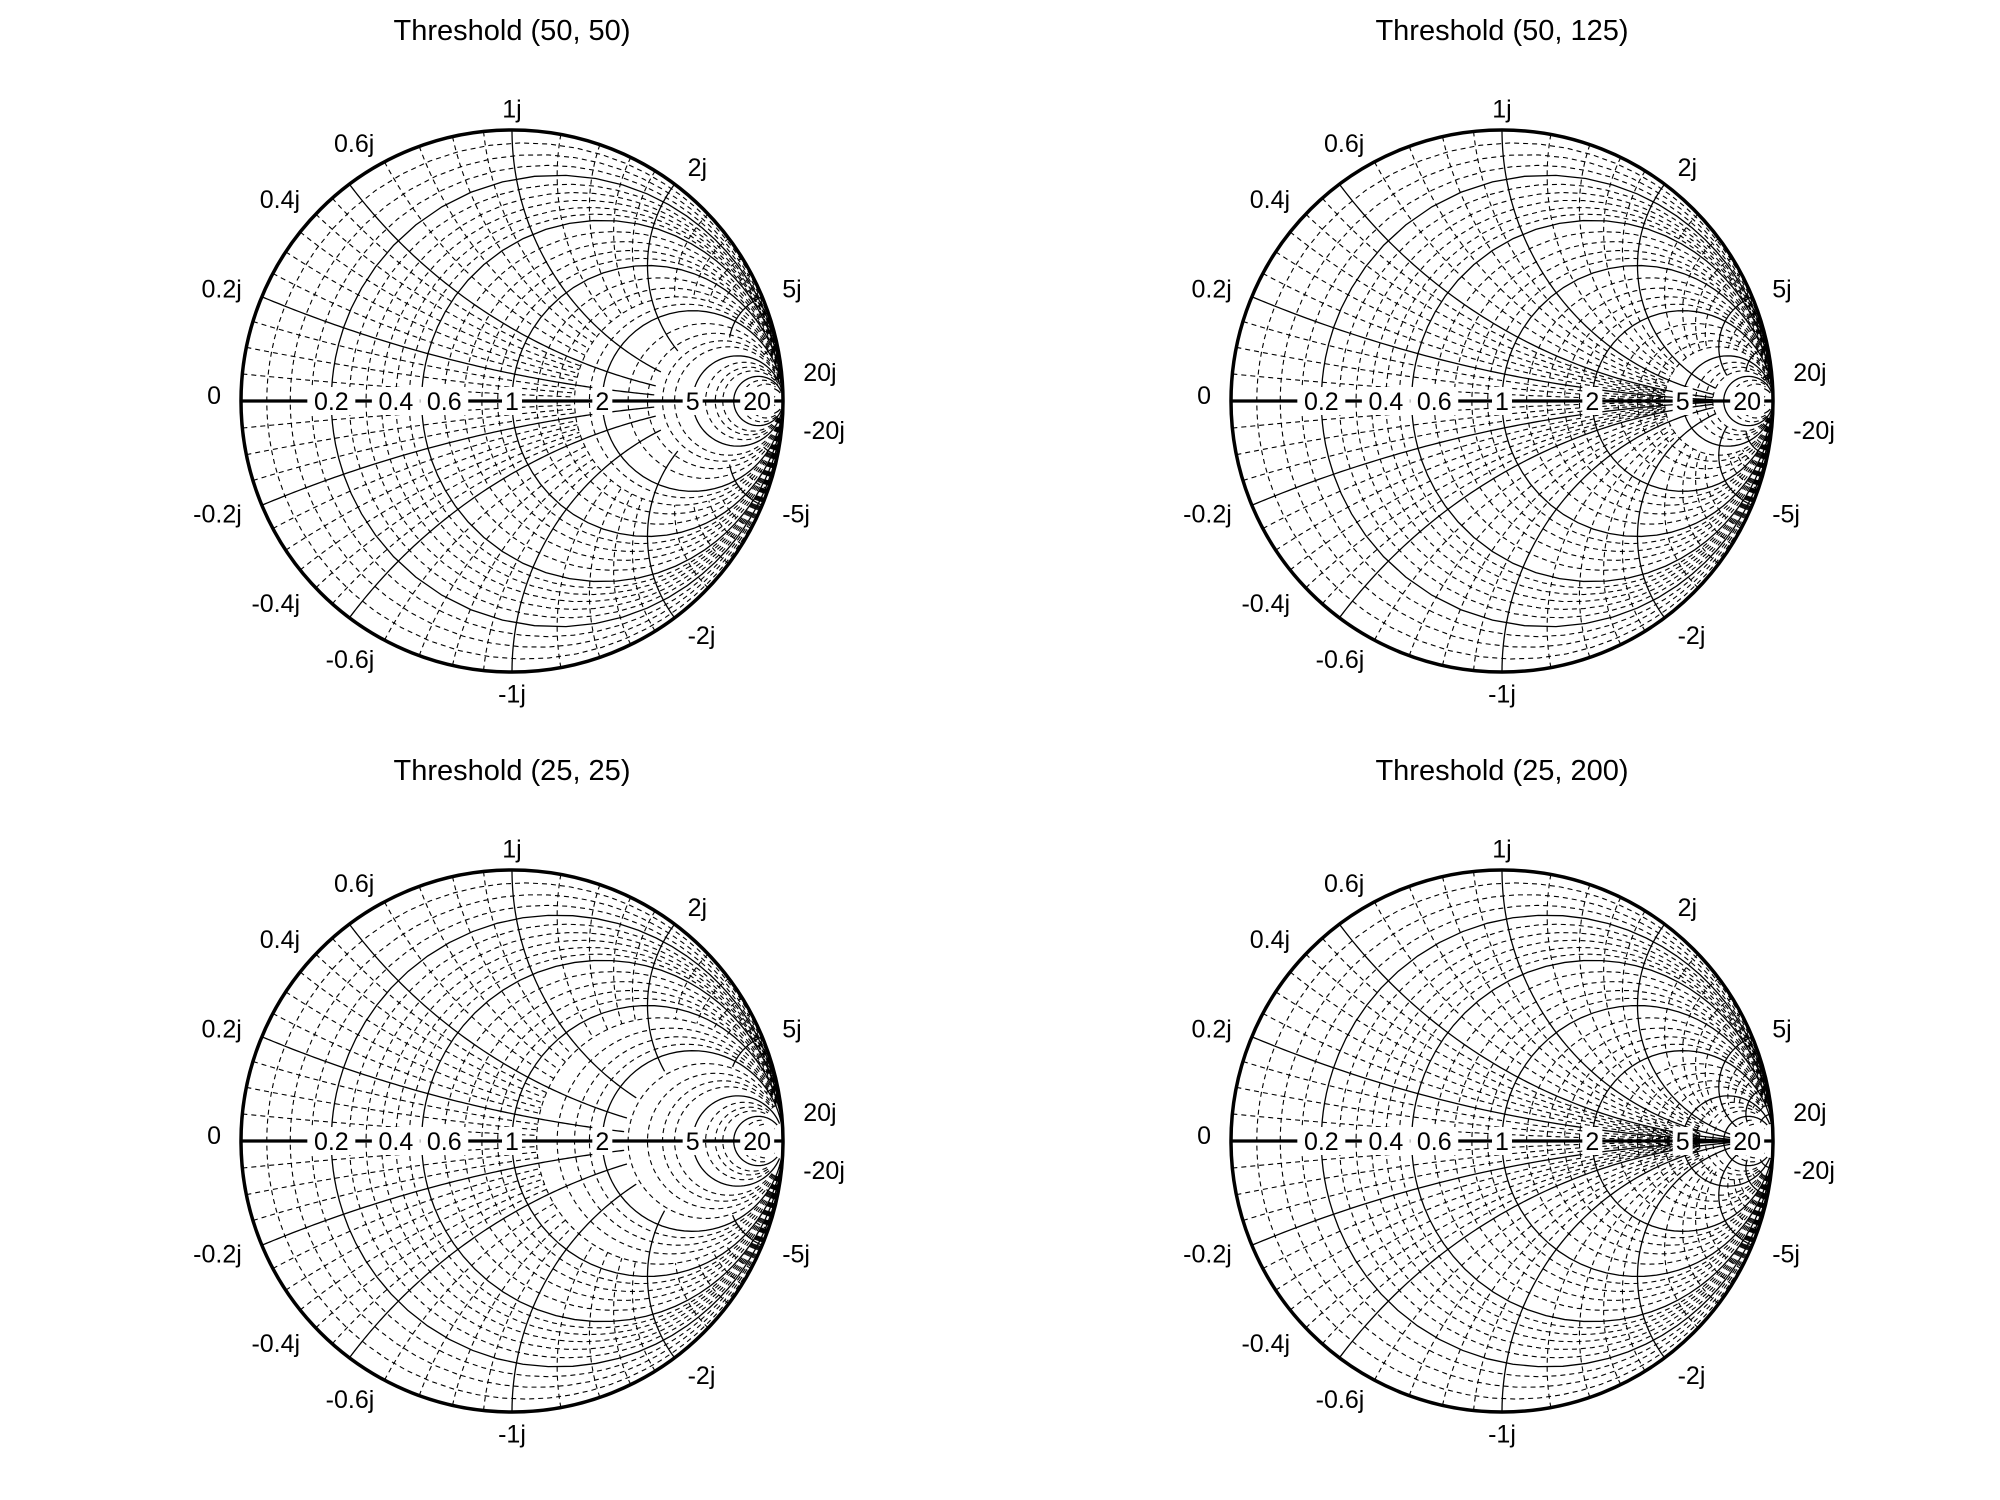 This screenshot has width=2000, height=1500. What do you see at coordinates (1747, 1142) in the screenshot?
I see `real-tick-label: 20` at bounding box center [1747, 1142].